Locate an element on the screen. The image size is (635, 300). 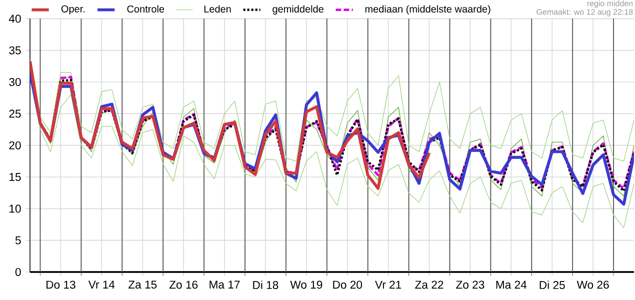
y-tick-label: 20 is located at coordinates (15, 145).